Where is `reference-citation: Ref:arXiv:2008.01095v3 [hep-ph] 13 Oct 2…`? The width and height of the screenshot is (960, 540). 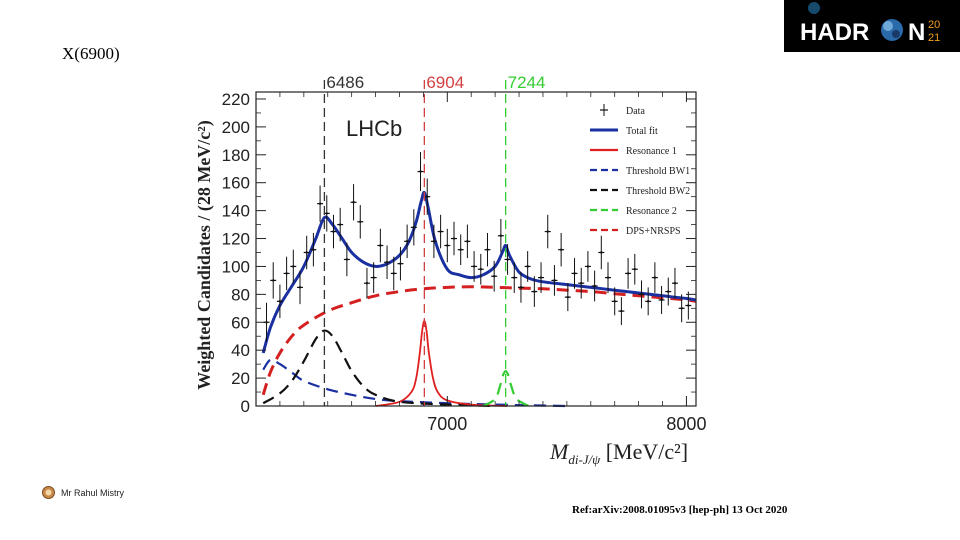
reference-citation: Ref:arXiv:2008.01095v3 [hep-ph] 13 Oct 2… is located at coordinates (680, 510).